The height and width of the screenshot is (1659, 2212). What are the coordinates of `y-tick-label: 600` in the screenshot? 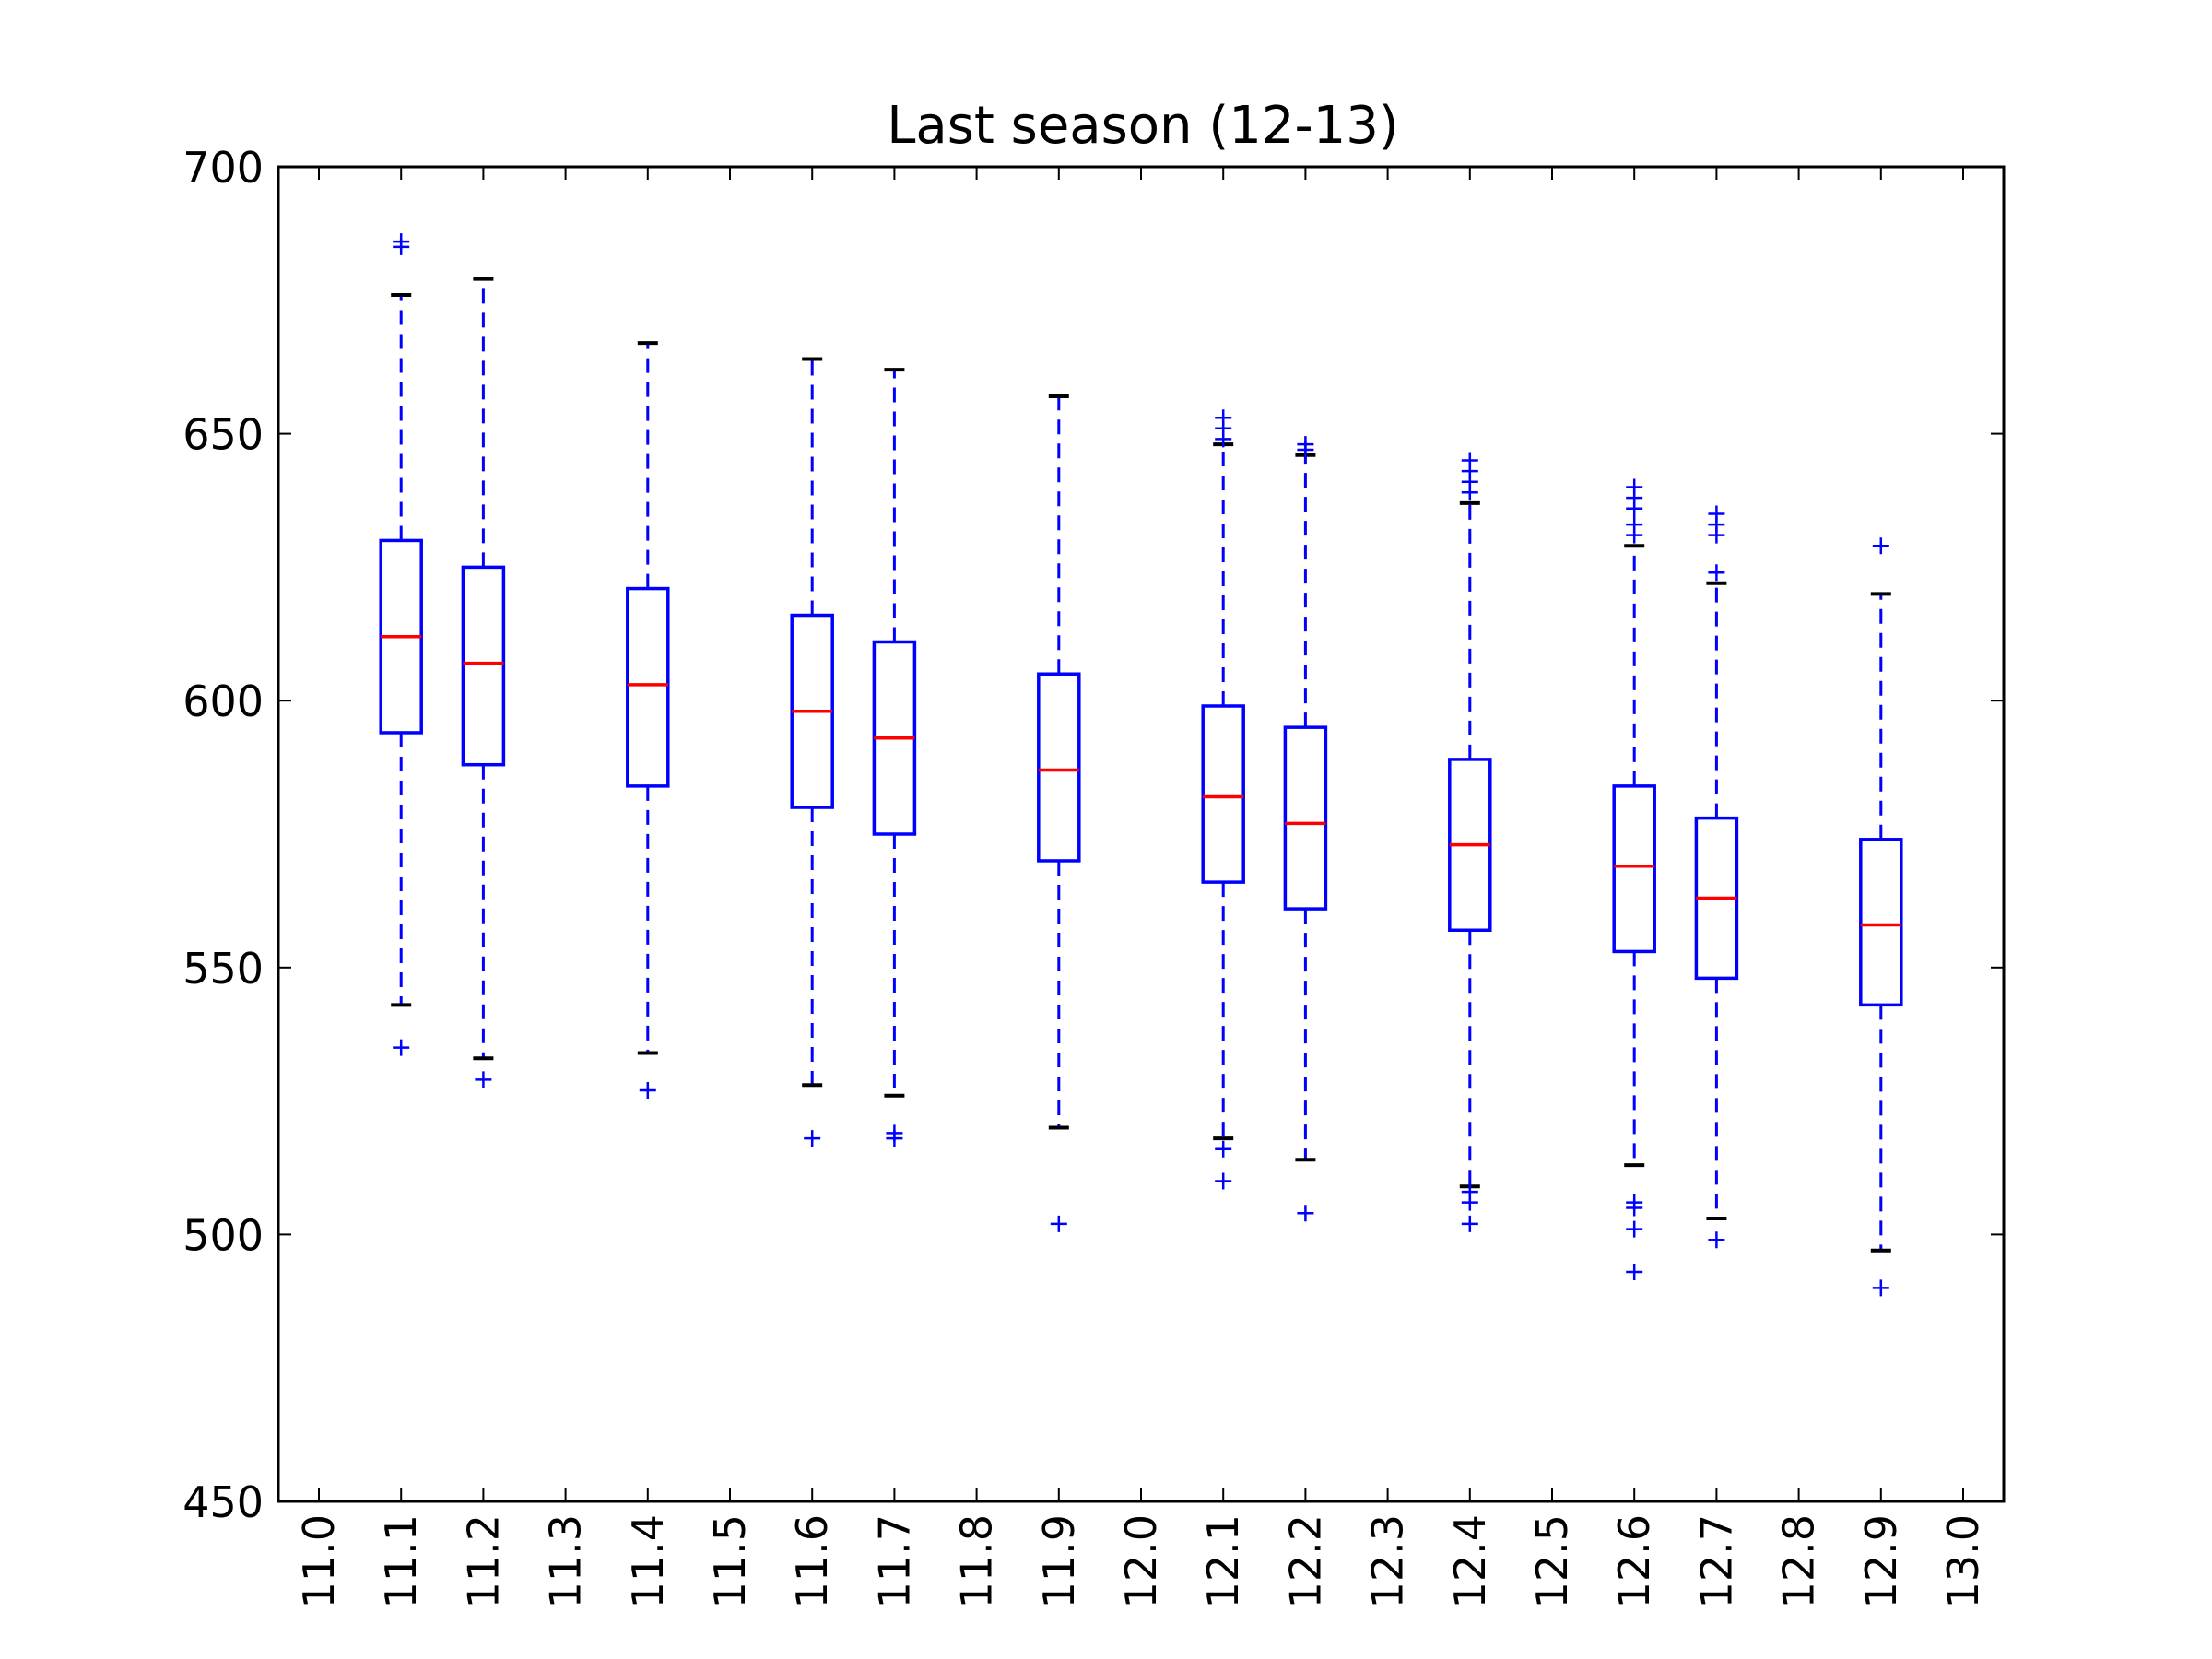 It's located at (223, 701).